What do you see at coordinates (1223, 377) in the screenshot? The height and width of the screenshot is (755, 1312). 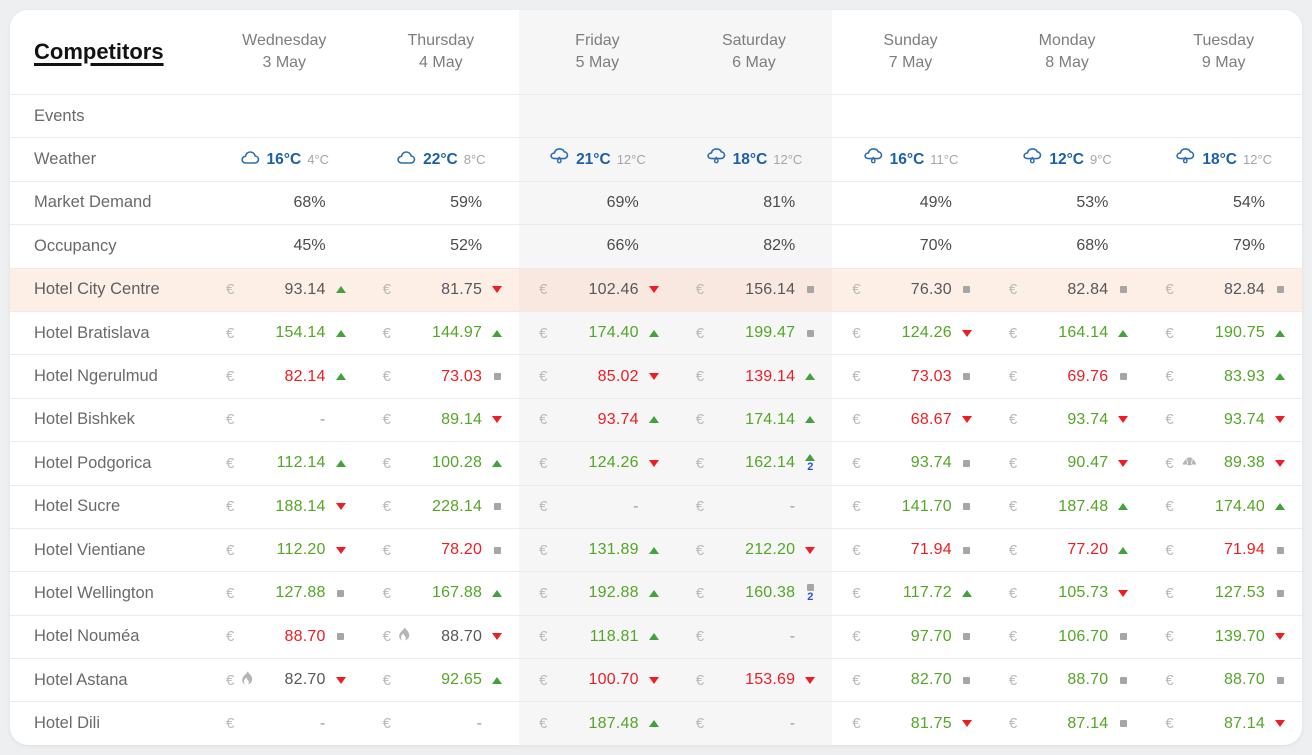 I see `rate-cell: € 83.93` at bounding box center [1223, 377].